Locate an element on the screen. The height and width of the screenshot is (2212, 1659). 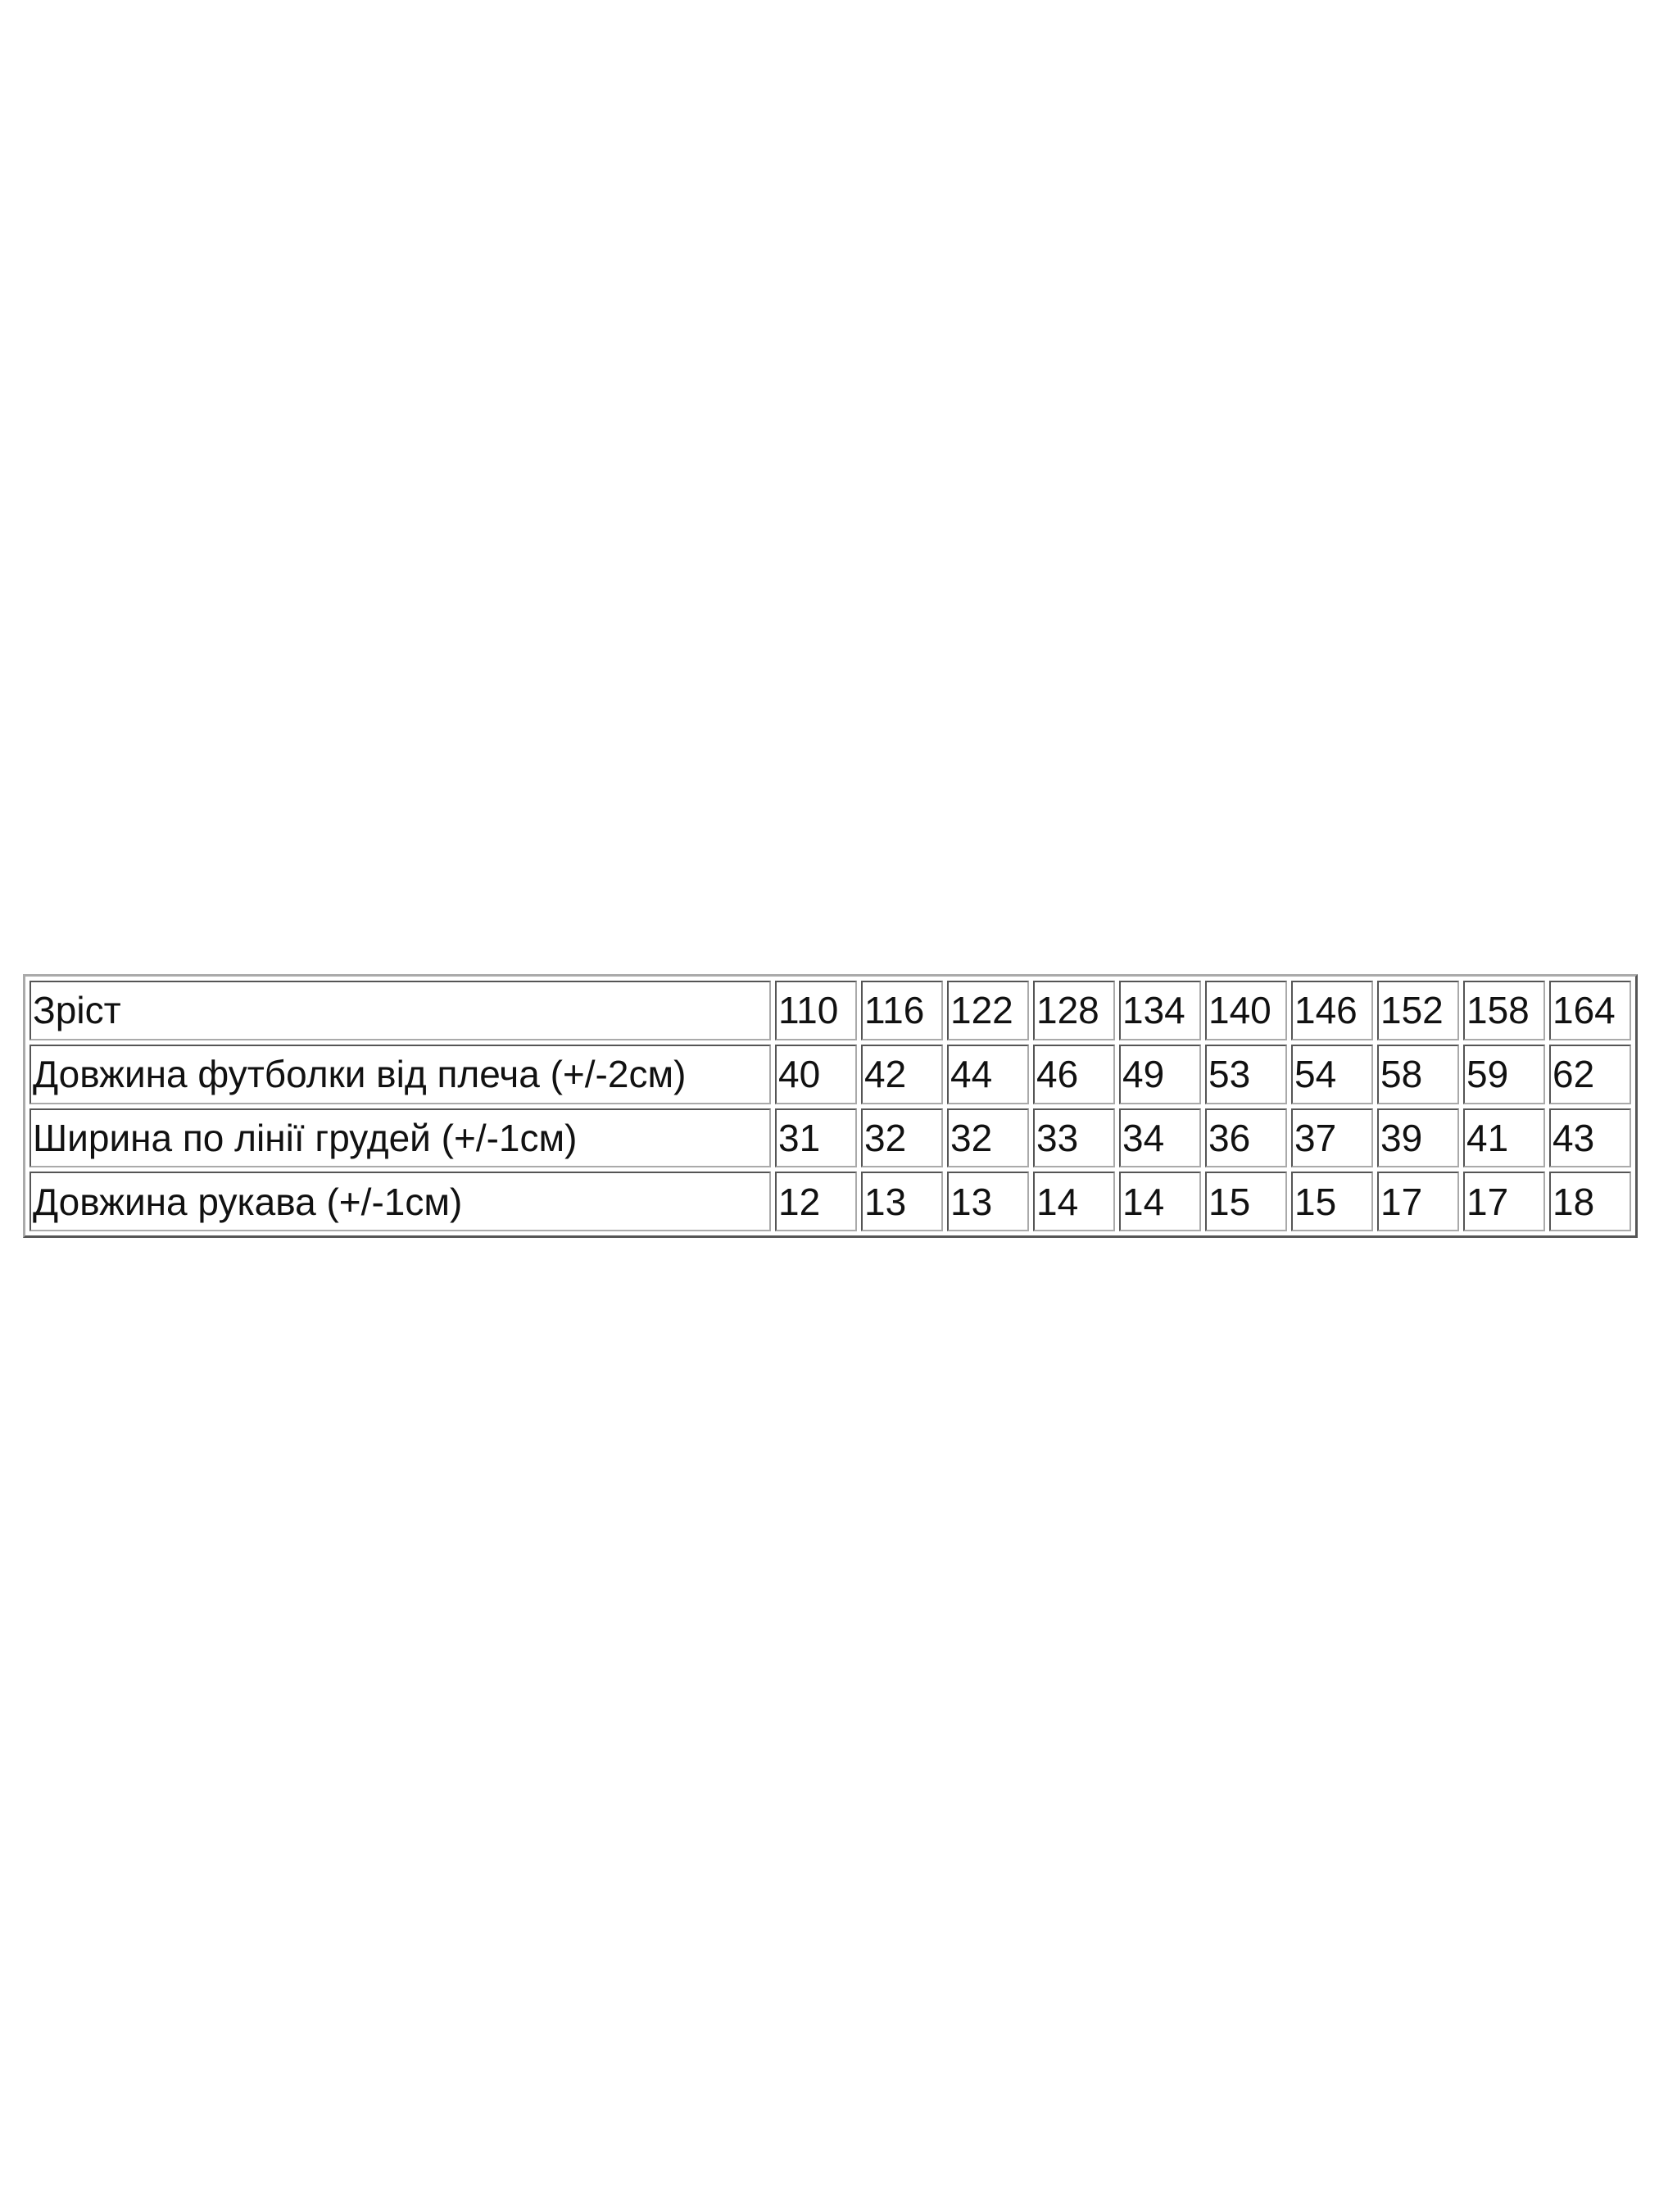
row-label: Довжина футболки від плеча (+/-2см) is located at coordinates (400, 1074).